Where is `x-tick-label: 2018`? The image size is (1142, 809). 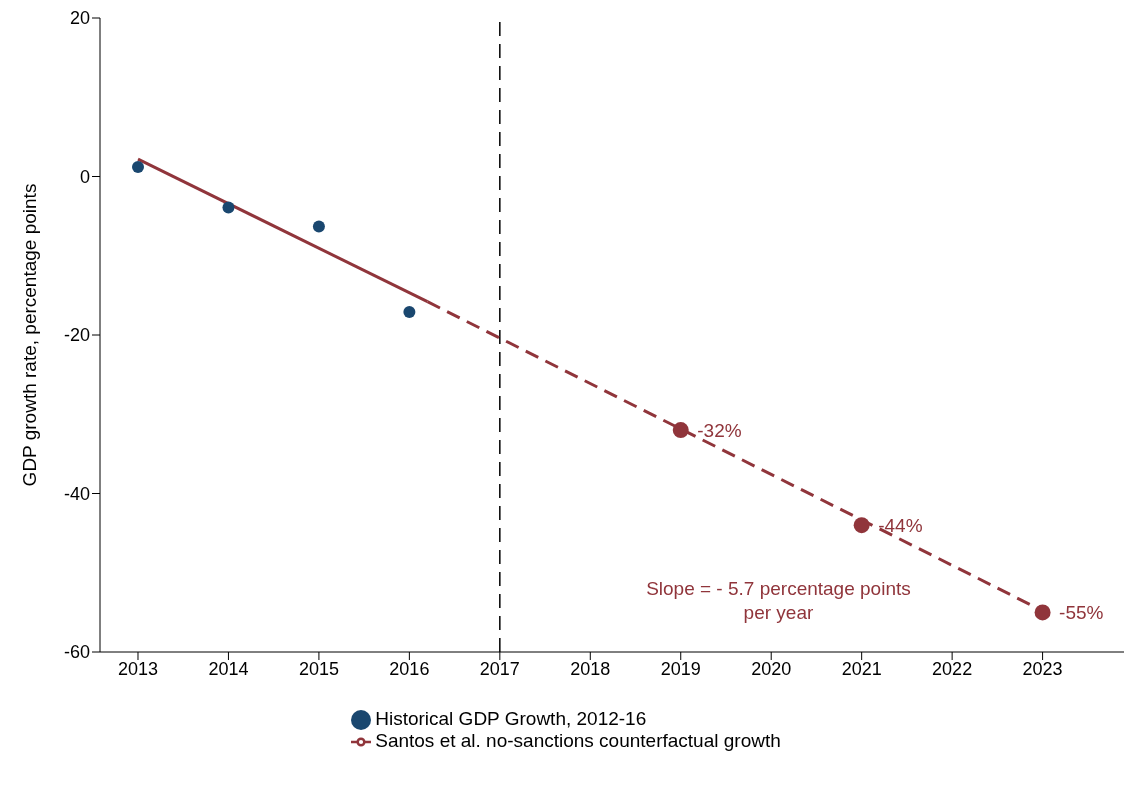 x-tick-label: 2018 is located at coordinates (590, 668).